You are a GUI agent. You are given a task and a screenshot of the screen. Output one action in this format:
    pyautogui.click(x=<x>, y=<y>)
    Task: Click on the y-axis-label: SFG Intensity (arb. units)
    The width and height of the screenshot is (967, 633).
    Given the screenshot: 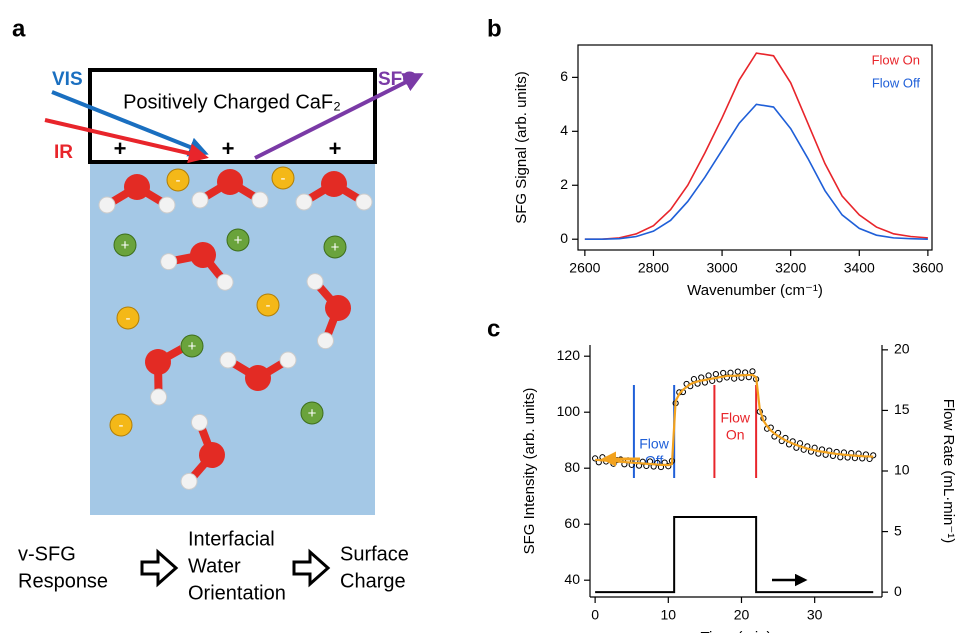 What is the action you would take?
    pyautogui.click(x=529, y=471)
    